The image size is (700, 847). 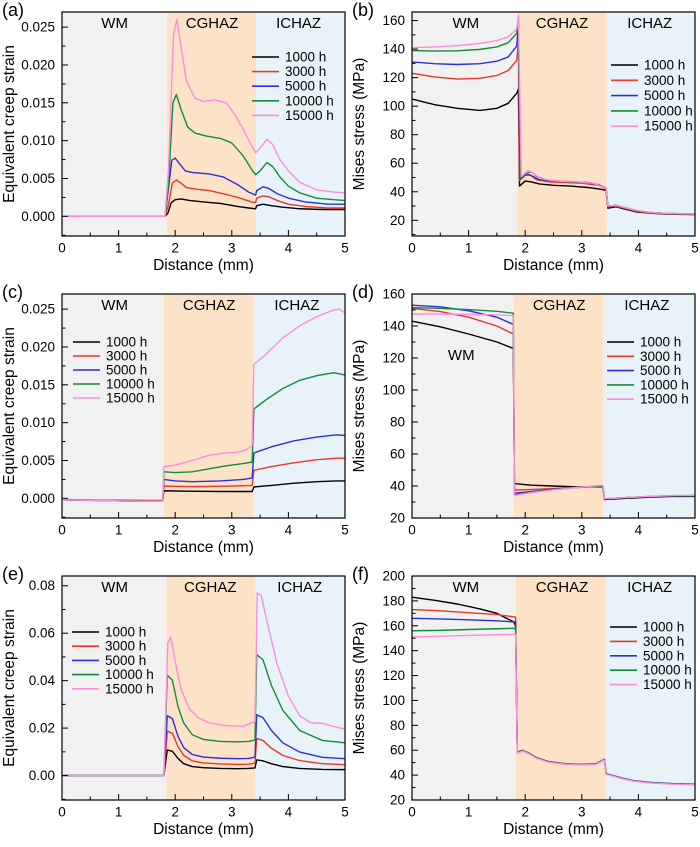 What do you see at coordinates (42, 775) in the screenshot?
I see `svg-text: 0.00` at bounding box center [42, 775].